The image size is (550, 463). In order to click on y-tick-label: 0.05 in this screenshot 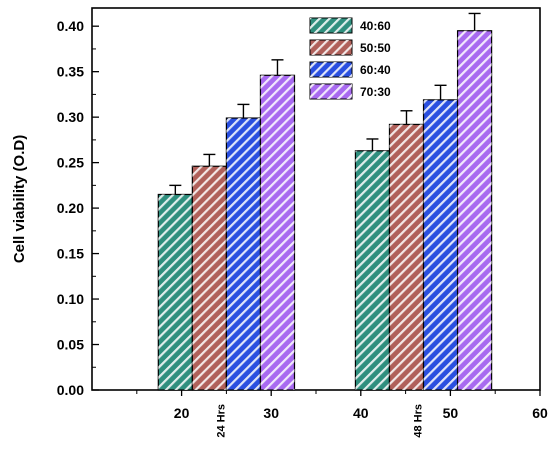, I will do `click(70, 345)`.